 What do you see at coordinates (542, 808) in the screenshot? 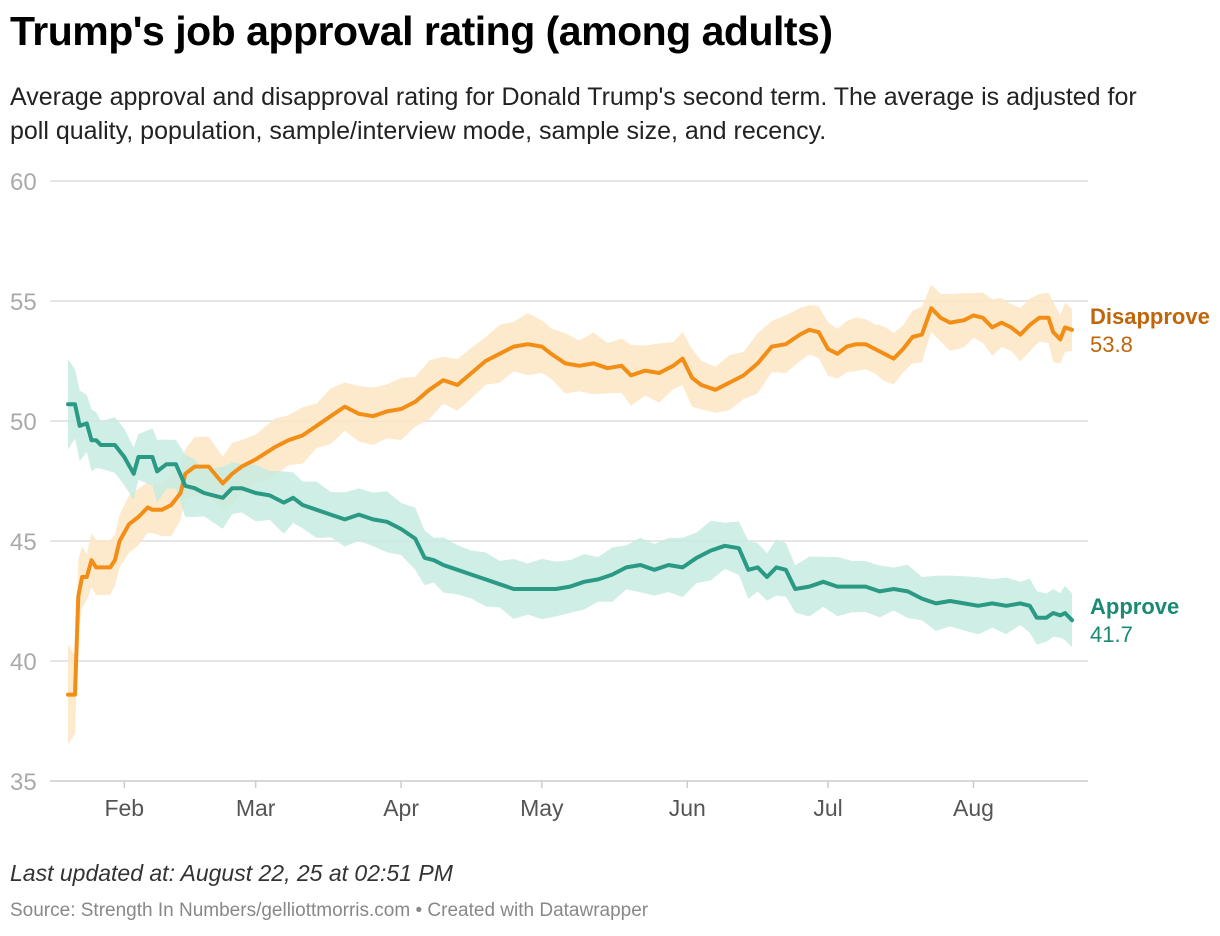
I see `x-tick-label-may: May` at bounding box center [542, 808].